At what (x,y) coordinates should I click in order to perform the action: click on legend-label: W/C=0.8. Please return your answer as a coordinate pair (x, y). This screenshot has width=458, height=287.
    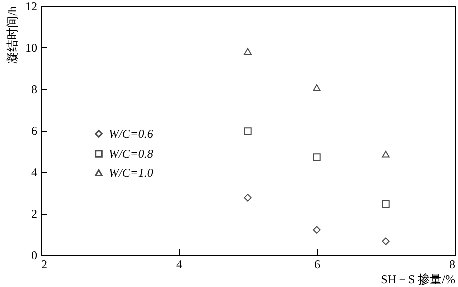
    Looking at the image, I should click on (131, 154).